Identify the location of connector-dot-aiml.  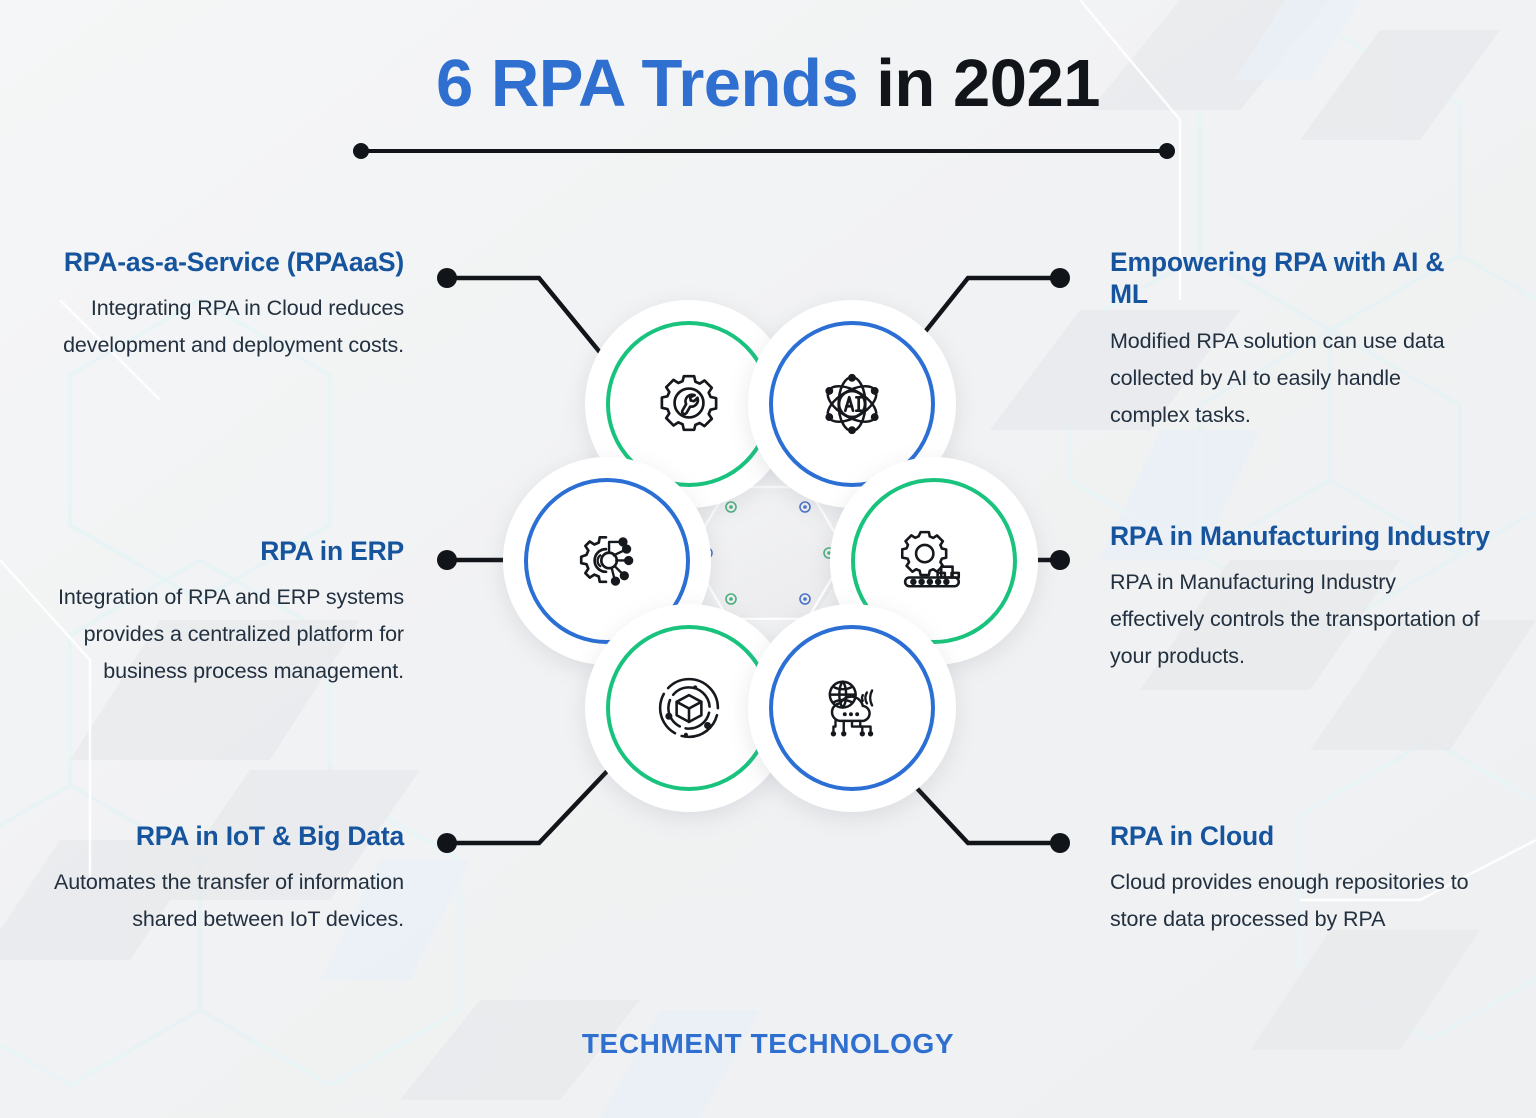
(1060, 278).